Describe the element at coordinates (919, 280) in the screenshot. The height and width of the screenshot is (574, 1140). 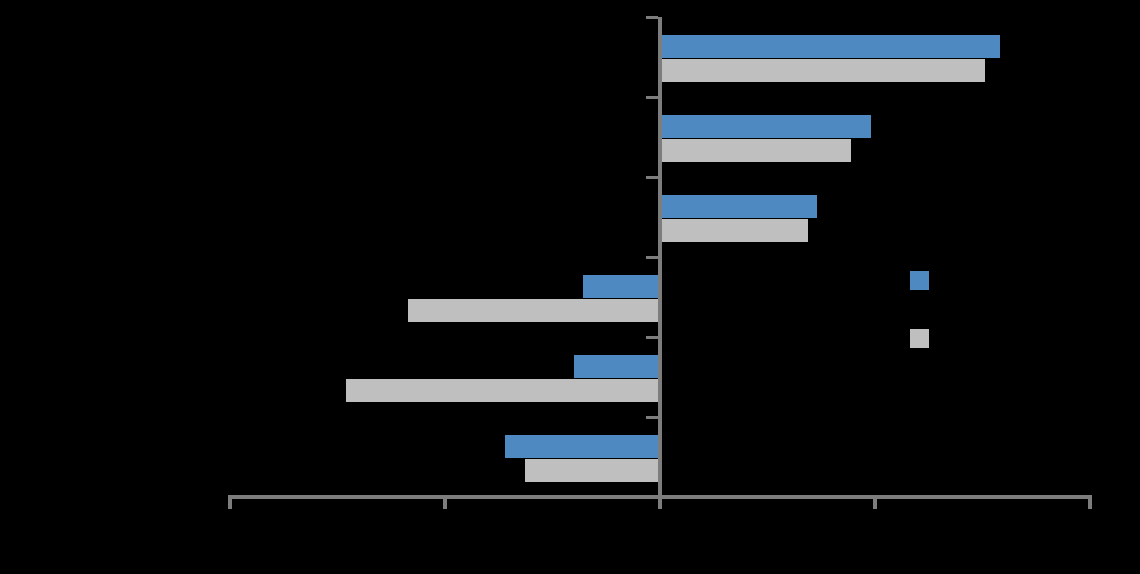
I see `legend-swatch-blue-series` at that location.